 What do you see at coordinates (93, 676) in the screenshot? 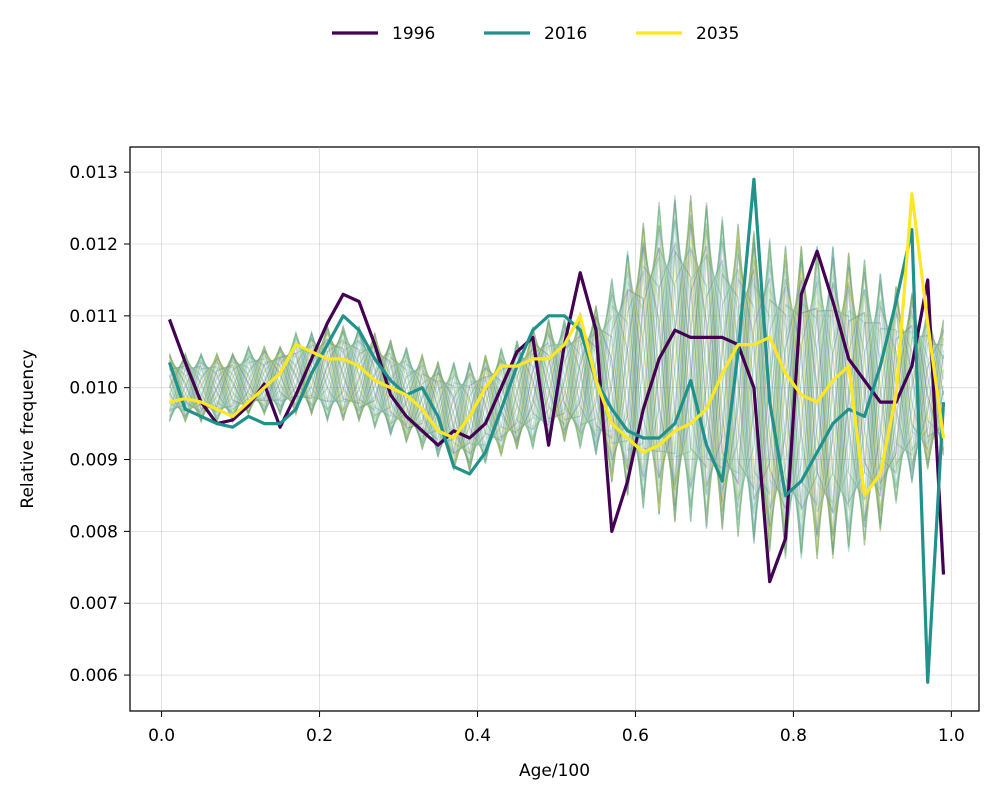
I see `y-tick-label: 0.006` at bounding box center [93, 676].